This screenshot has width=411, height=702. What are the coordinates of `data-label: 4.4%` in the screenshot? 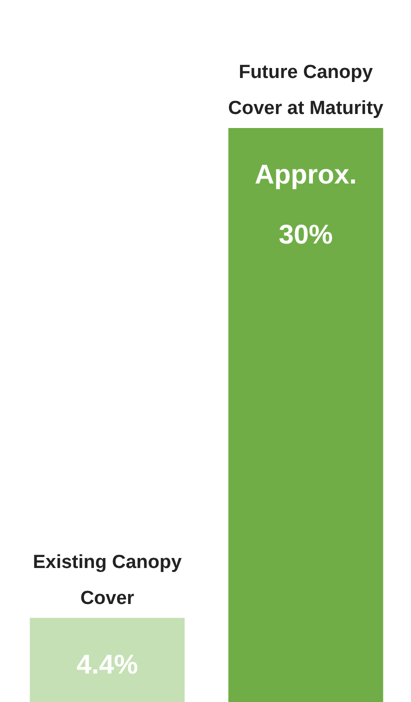 It's located at (107, 664).